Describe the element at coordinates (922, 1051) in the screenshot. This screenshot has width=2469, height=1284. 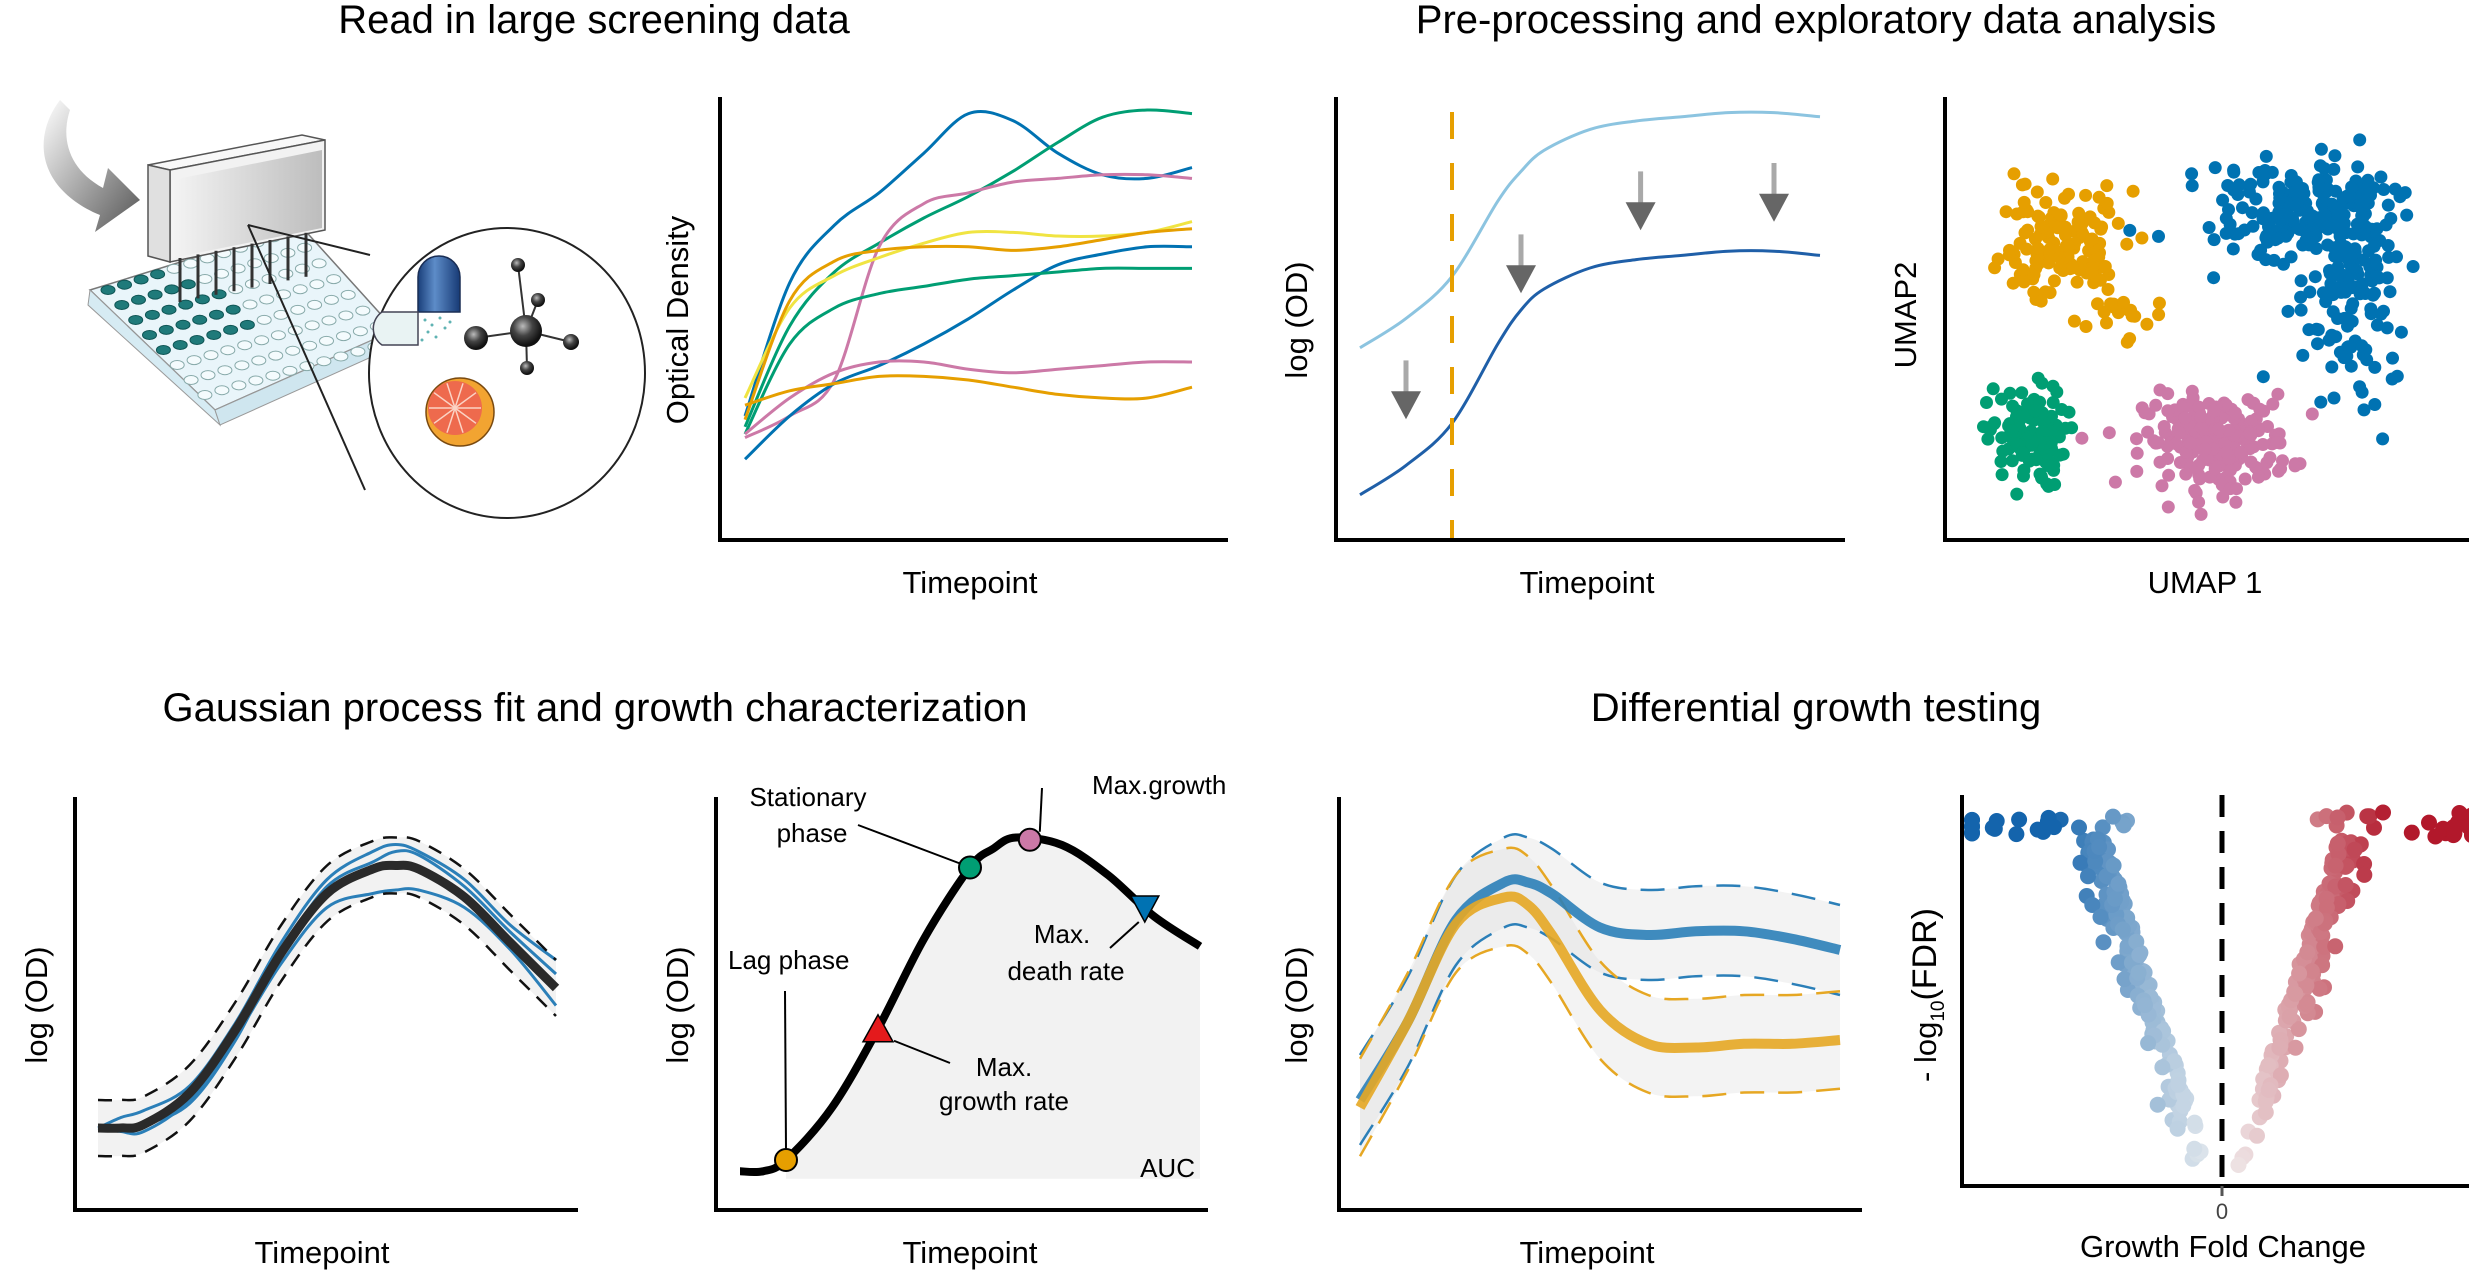
I see `leader-max-growth-rate` at that location.